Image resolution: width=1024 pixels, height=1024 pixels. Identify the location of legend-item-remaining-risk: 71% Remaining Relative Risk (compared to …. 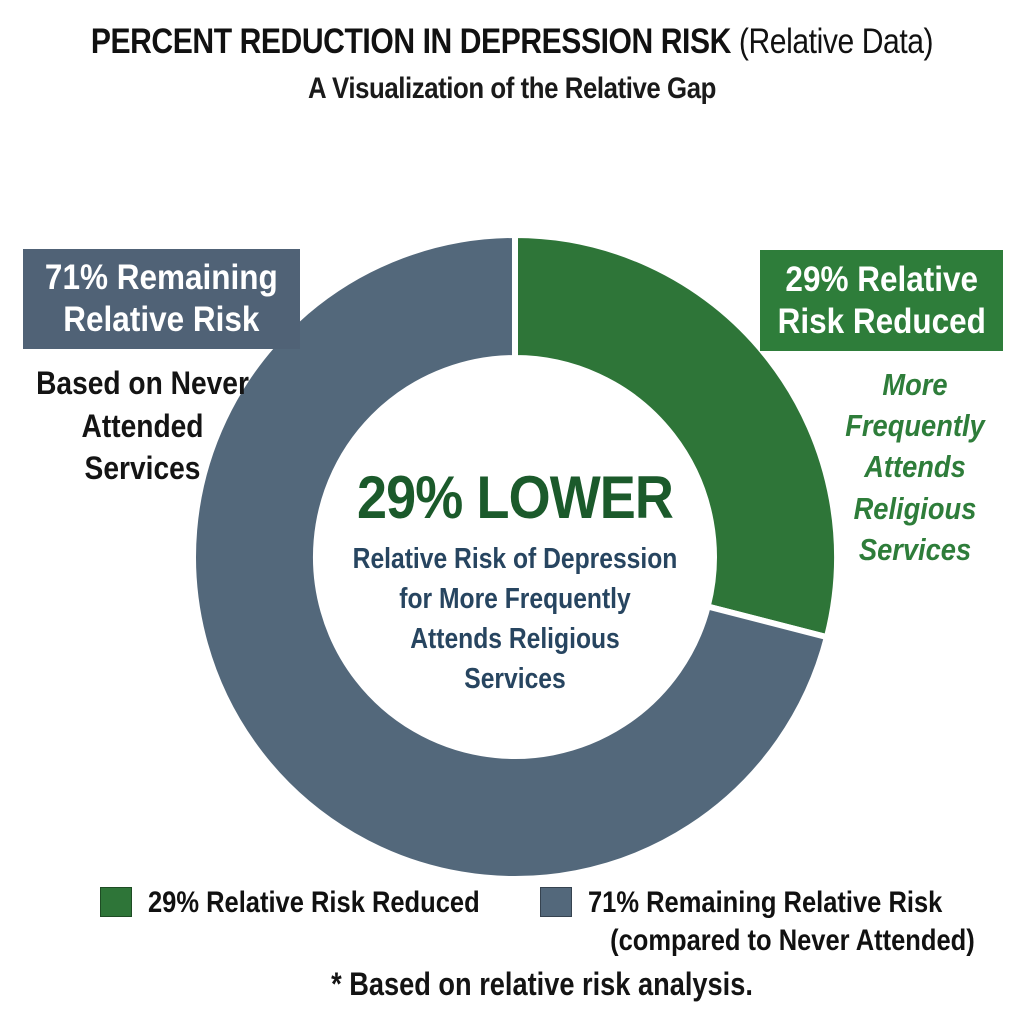
(782, 921).